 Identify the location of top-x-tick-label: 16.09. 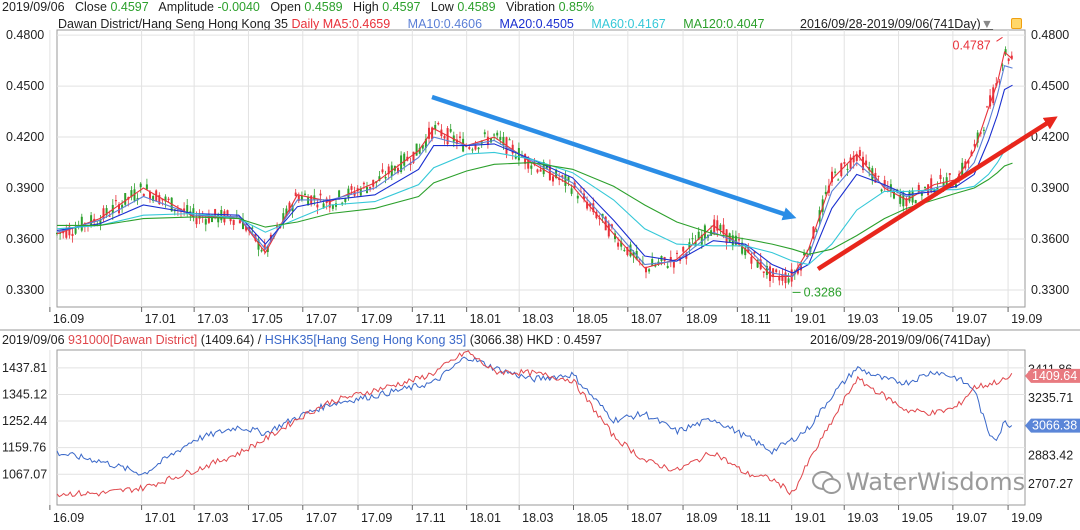
(68, 319).